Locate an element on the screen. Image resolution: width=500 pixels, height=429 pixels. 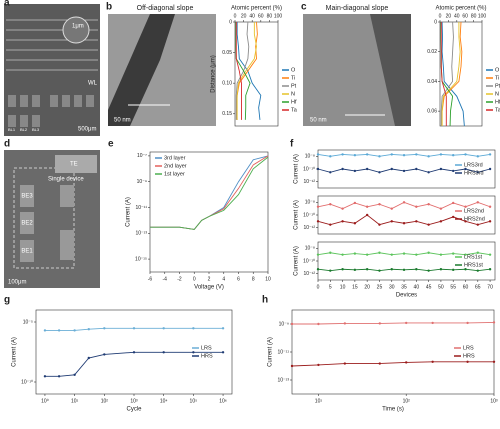
scale-bar: 100μm is located at coordinates (17, 283).